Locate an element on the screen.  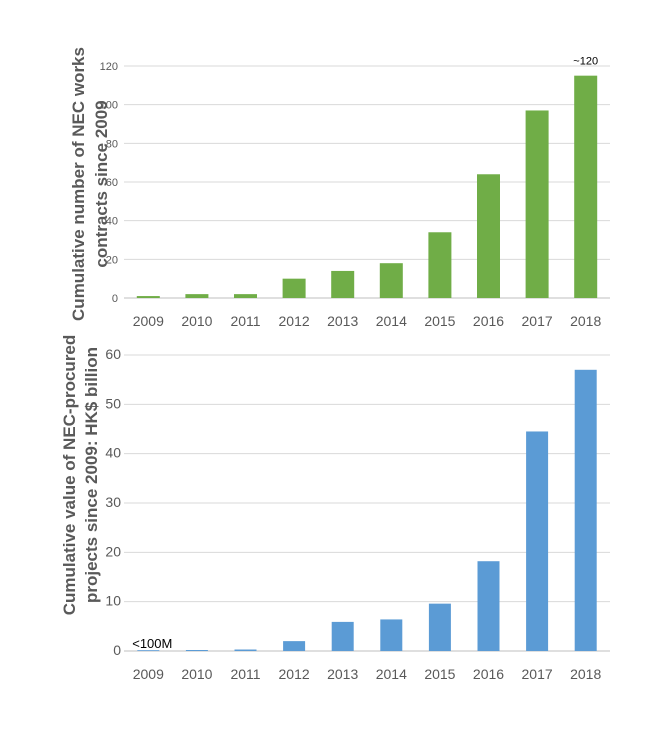
c0-y-tick-label: 120 is located at coordinates (109, 67).